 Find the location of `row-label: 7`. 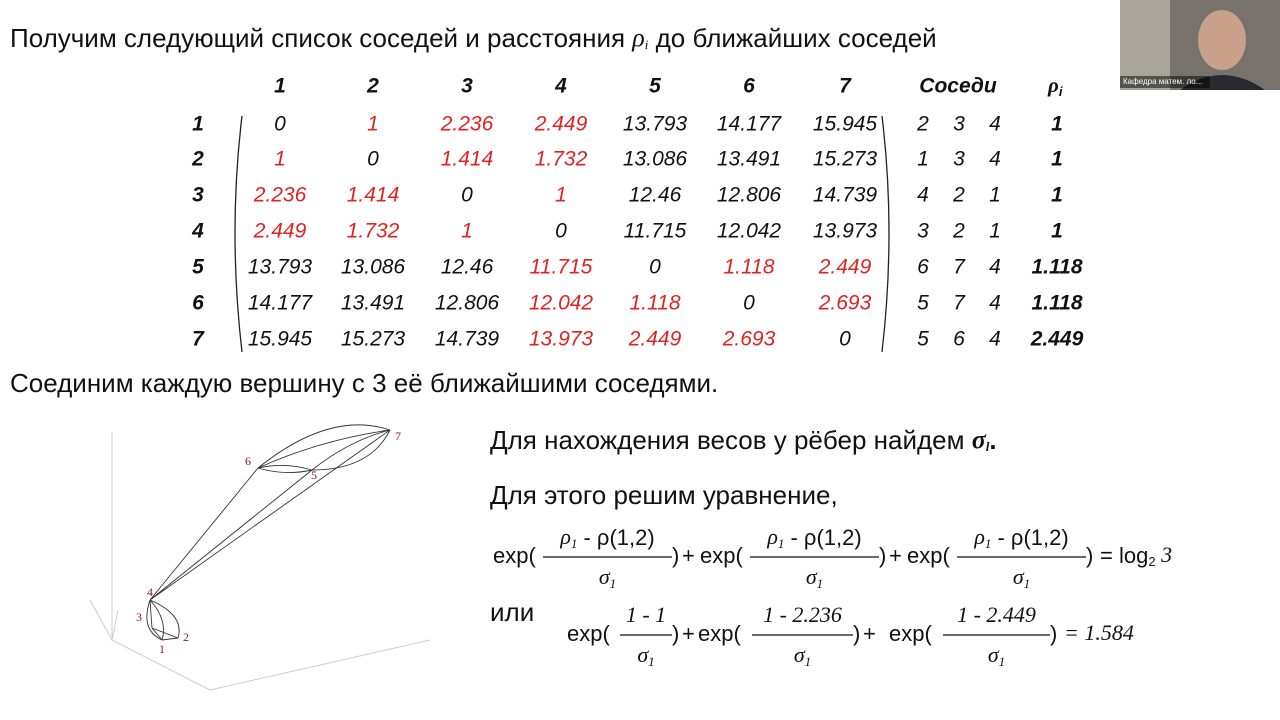

row-label: 7 is located at coordinates (198, 339).